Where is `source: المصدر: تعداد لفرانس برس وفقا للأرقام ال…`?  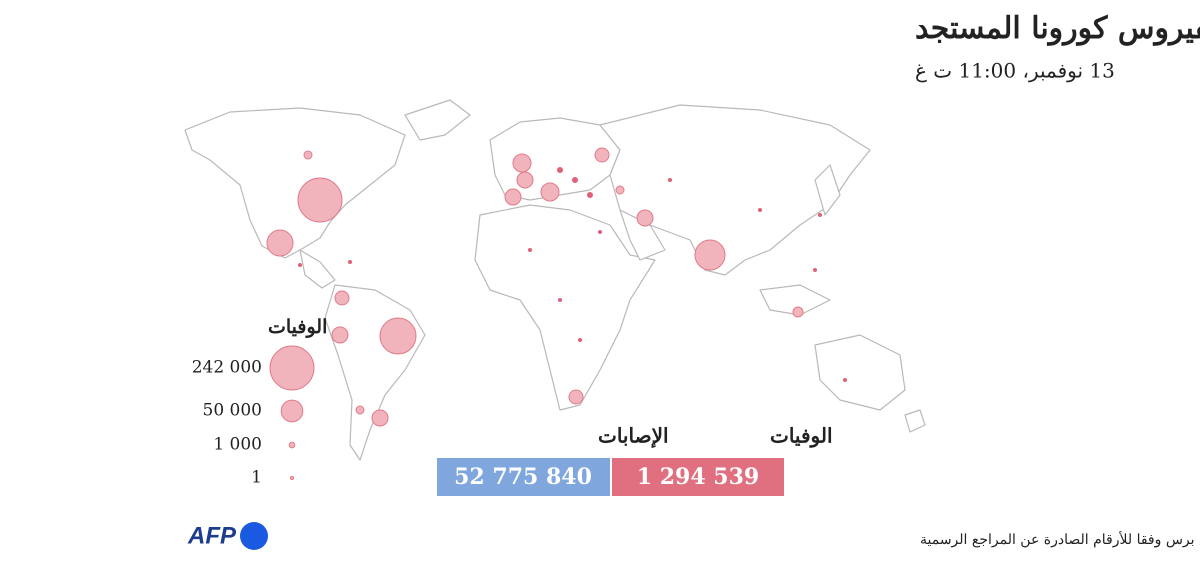
source: المصدر: تعداد لفرانس برس وفقا للأرقام ال… is located at coordinates (1060, 539).